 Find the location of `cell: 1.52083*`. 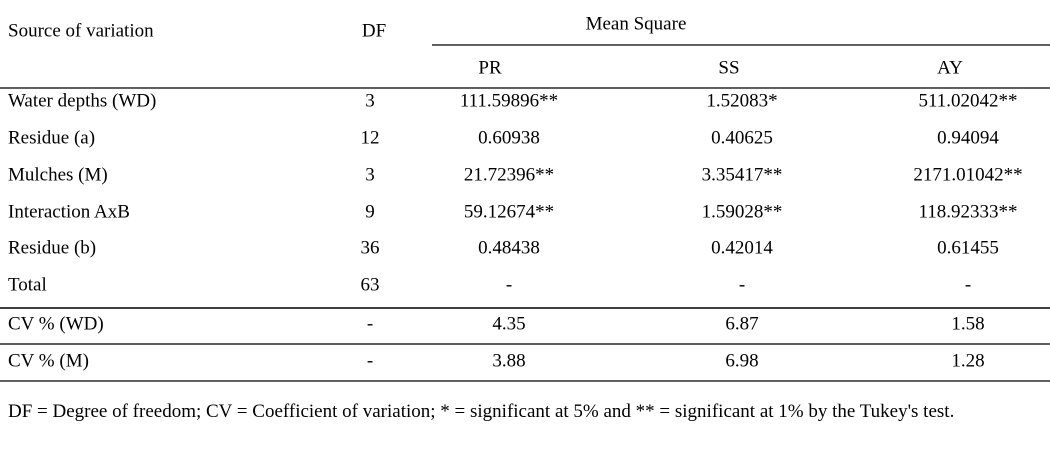

cell: 1.52083* is located at coordinates (741, 100).